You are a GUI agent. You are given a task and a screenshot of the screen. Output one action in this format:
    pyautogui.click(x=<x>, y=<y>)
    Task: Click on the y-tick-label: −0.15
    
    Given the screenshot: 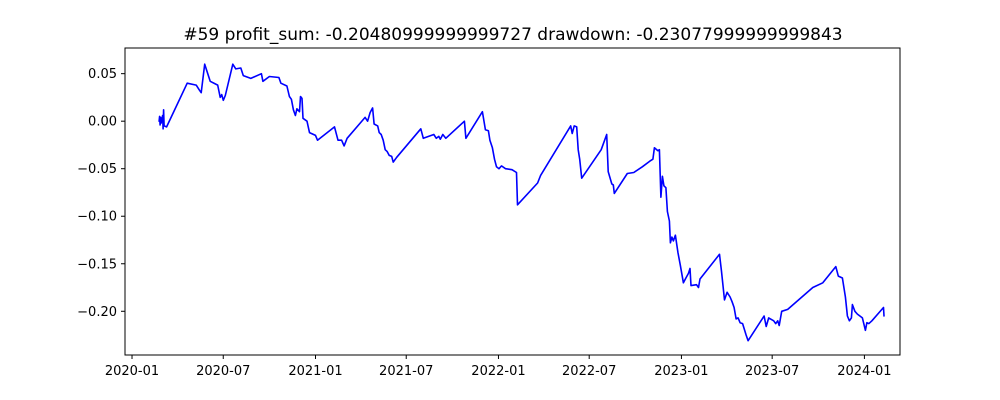 What is the action you would take?
    pyautogui.click(x=97, y=264)
    